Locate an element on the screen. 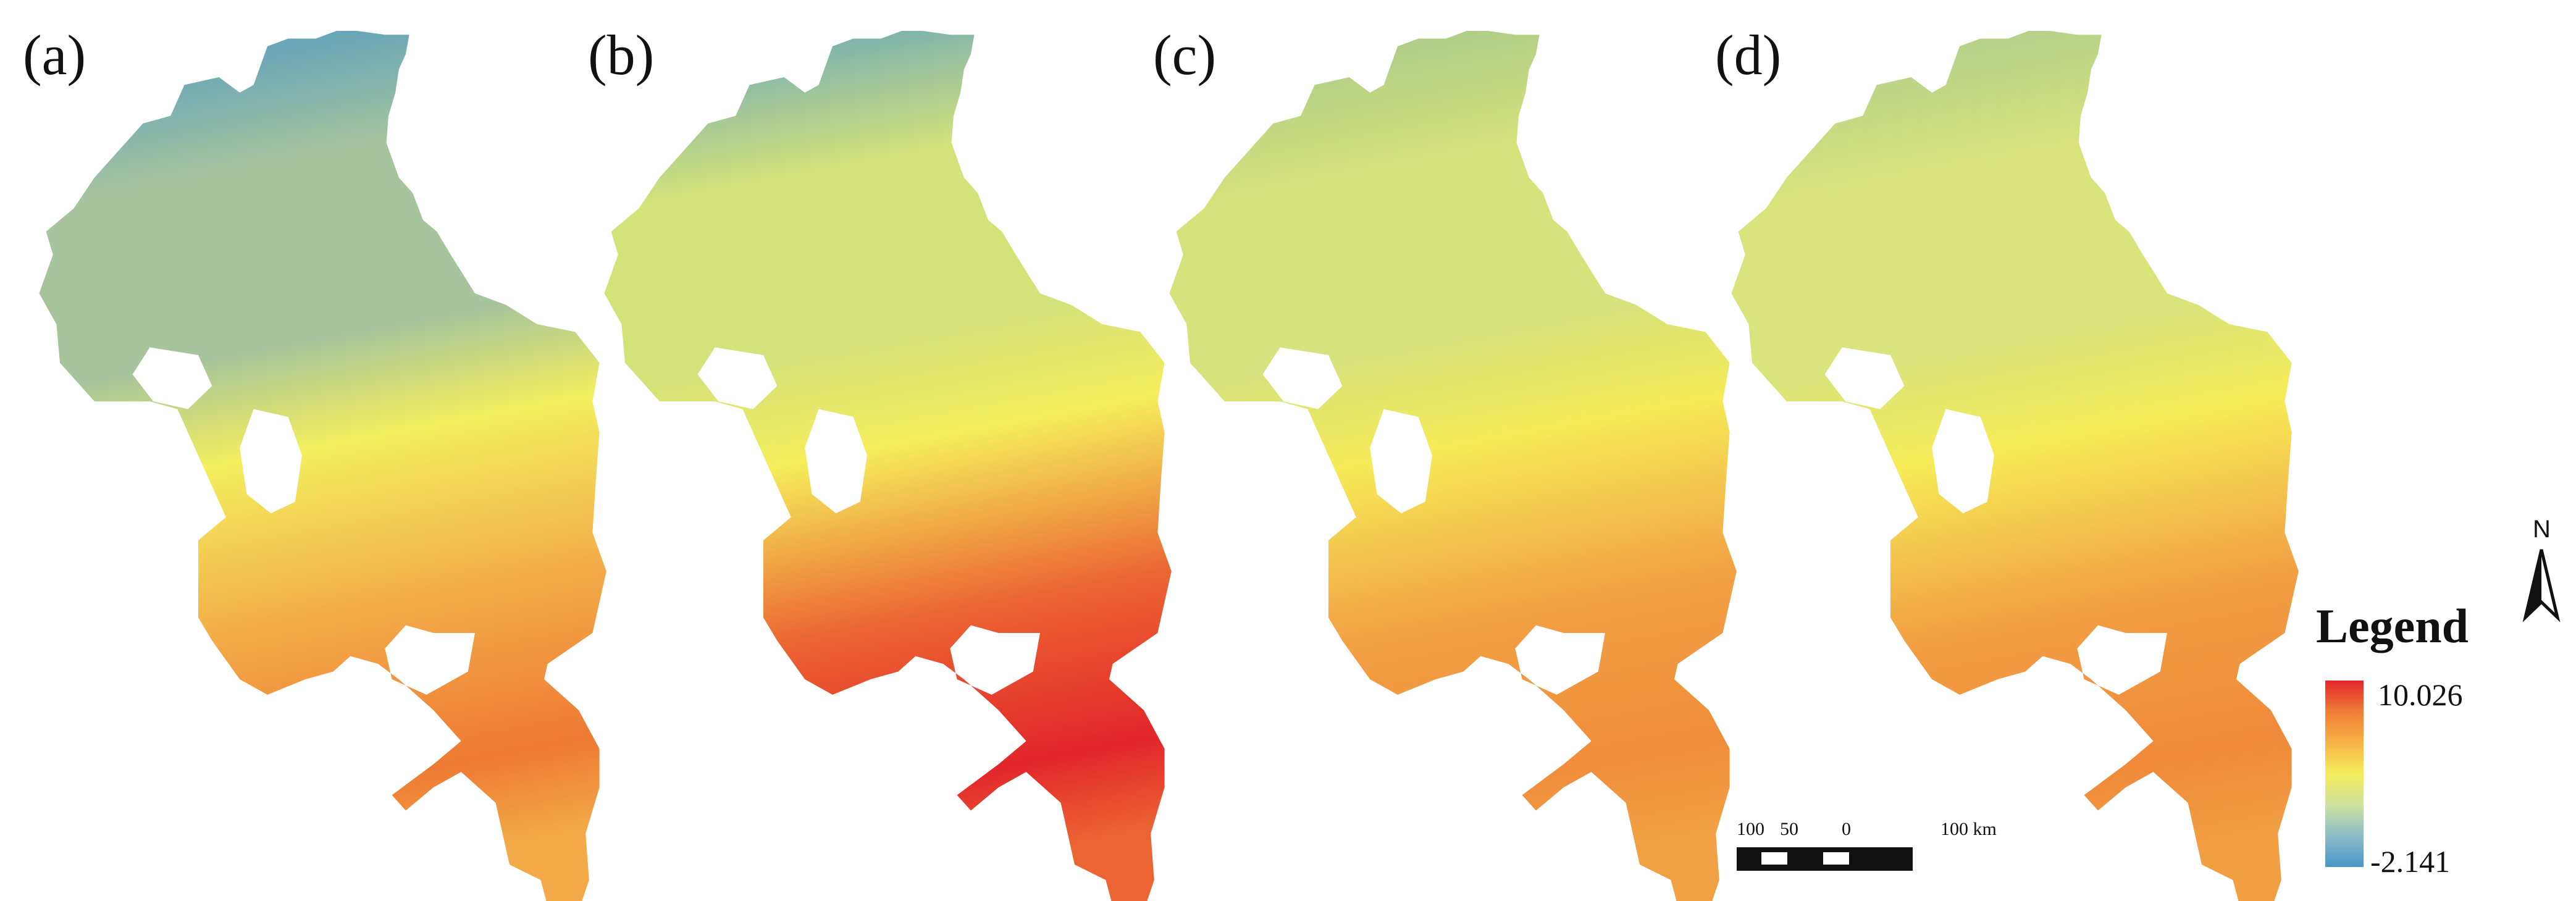 Image resolution: width=2576 pixels, height=901 pixels. north-arrow-fill is located at coordinates (2533, 584).